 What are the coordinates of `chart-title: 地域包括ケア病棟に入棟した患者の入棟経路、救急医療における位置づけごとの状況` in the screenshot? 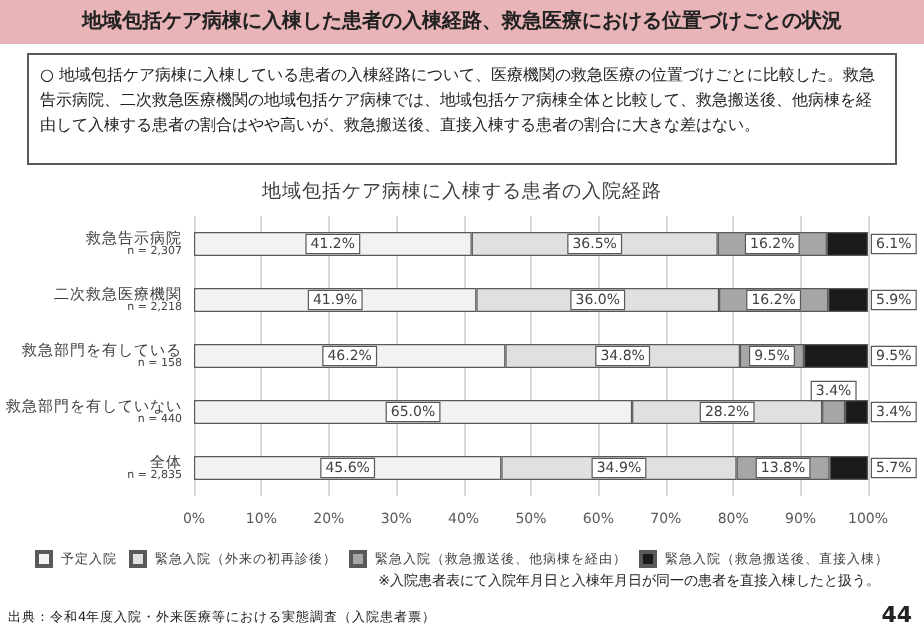 It's located at (461, 21).